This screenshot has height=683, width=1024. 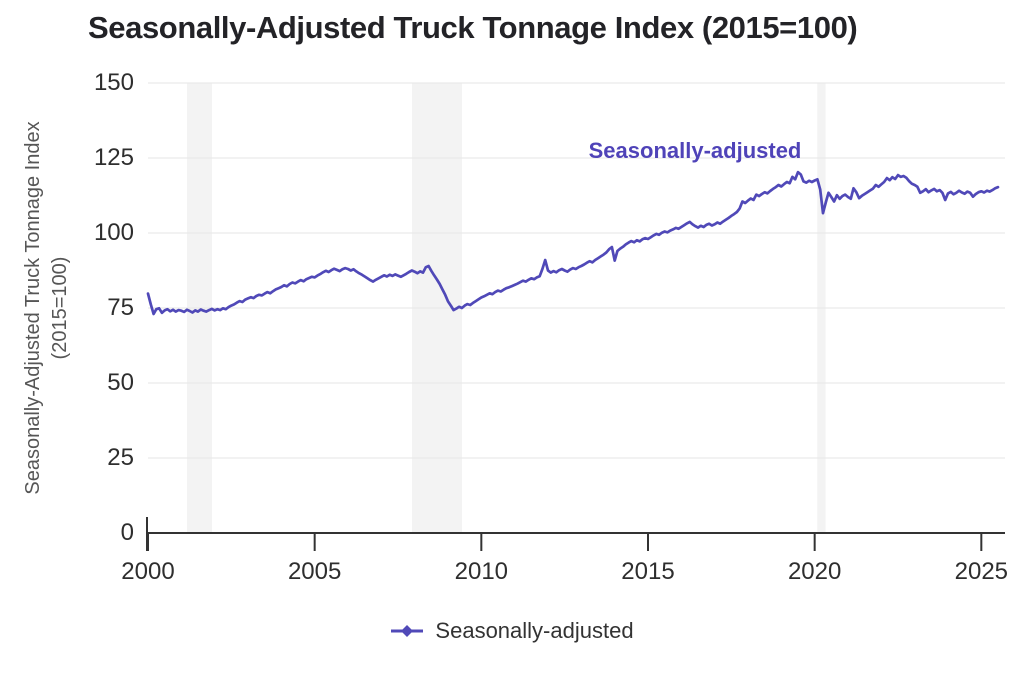 What do you see at coordinates (814, 571) in the screenshot?
I see `x-tick-label: 2020` at bounding box center [814, 571].